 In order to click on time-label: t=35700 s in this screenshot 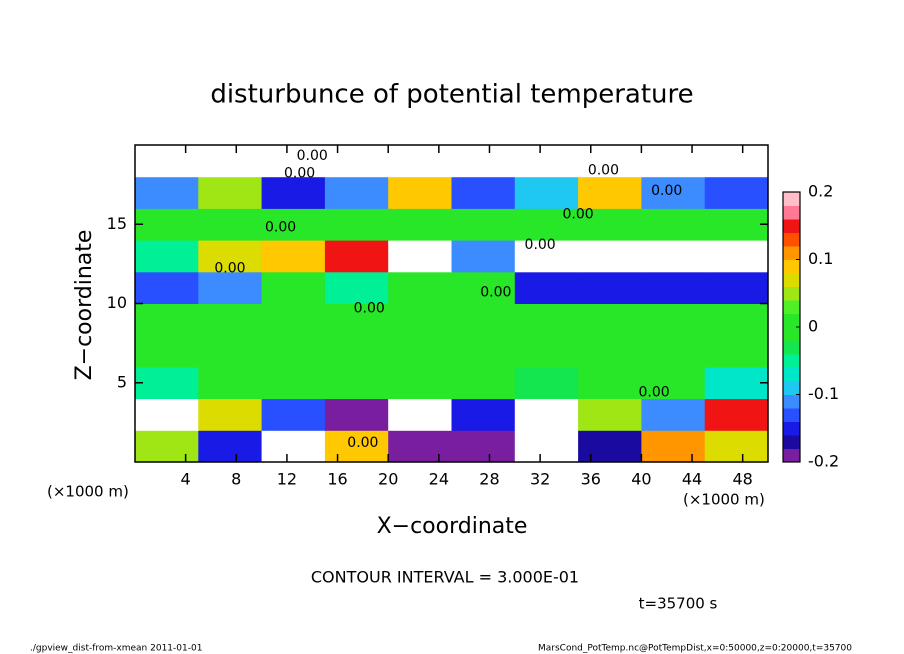, I will do `click(678, 604)`.